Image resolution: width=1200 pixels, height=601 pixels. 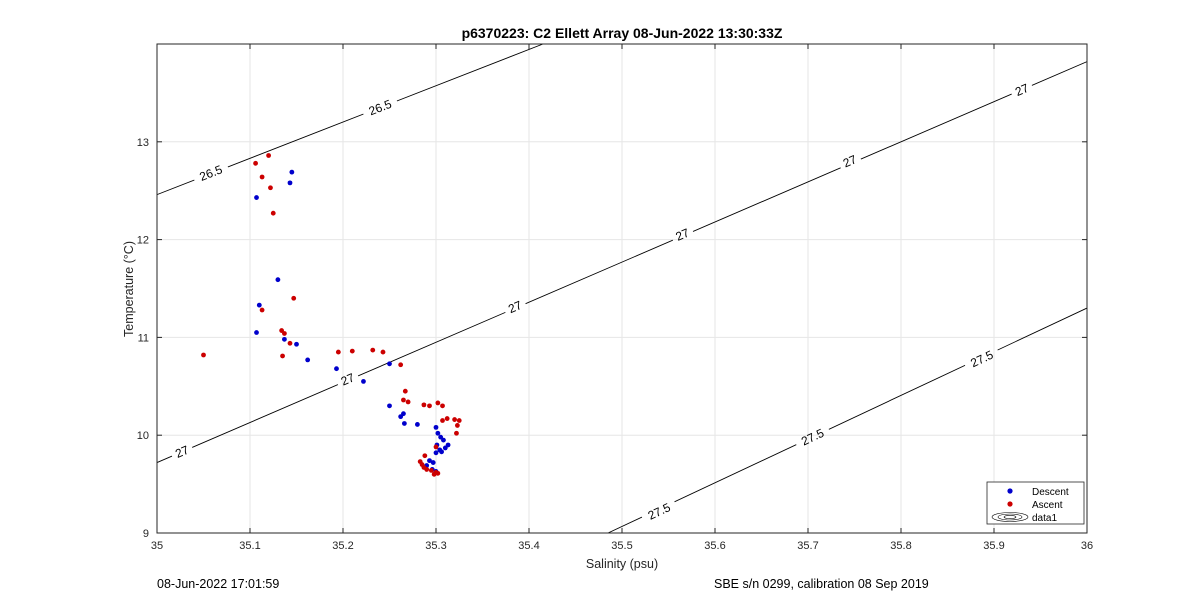 I want to click on x-tick-label: 35, so click(x=157, y=546).